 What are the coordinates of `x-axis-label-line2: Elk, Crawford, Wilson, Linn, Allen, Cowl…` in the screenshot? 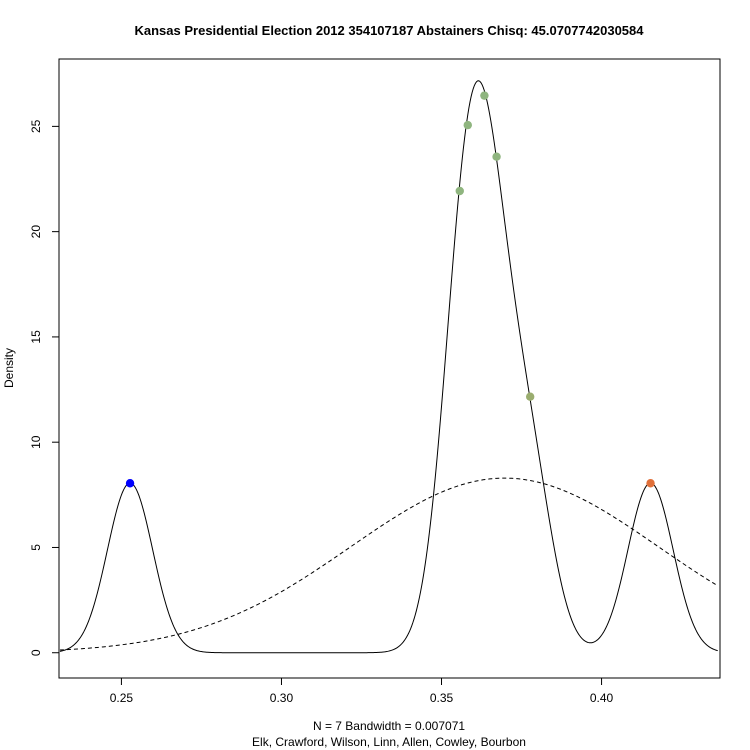 It's located at (389, 742).